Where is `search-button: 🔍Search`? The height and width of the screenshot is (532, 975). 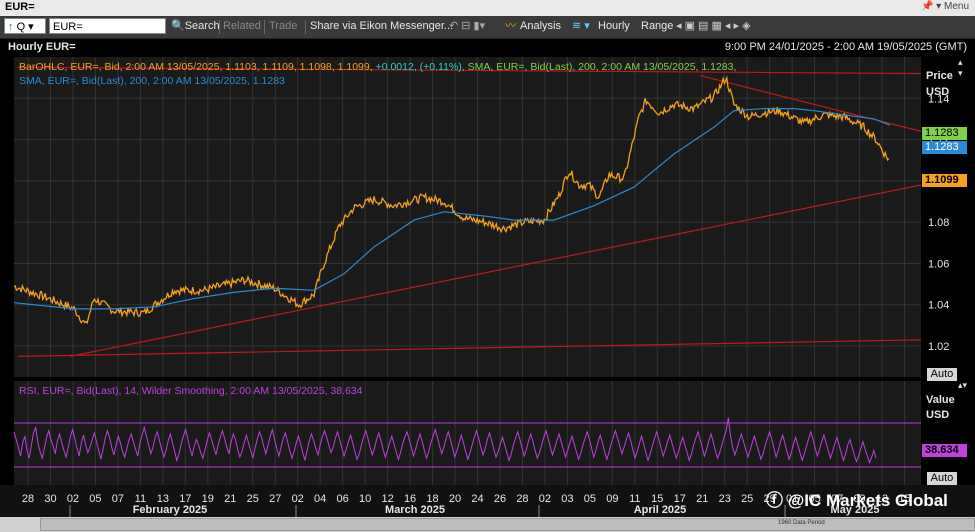
search-button: 🔍Search is located at coordinates (195, 26).